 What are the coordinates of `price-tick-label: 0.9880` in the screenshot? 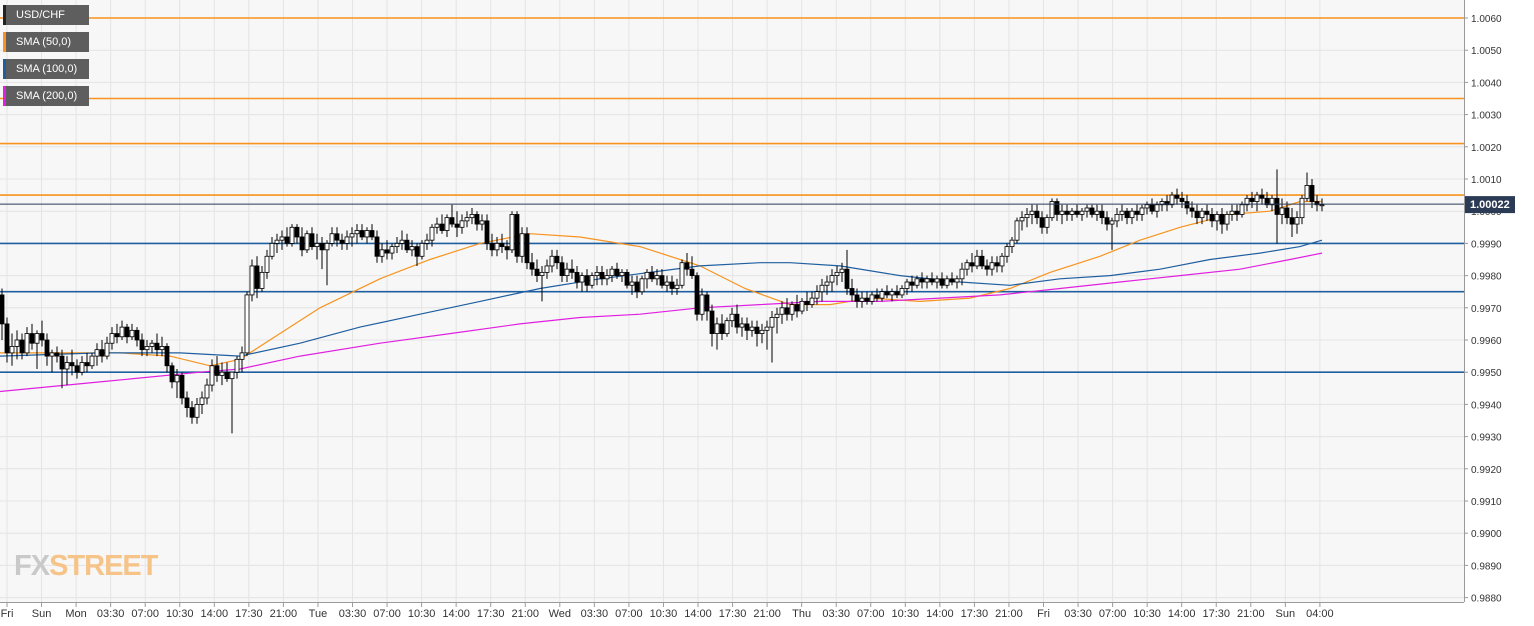 It's located at (1486, 599).